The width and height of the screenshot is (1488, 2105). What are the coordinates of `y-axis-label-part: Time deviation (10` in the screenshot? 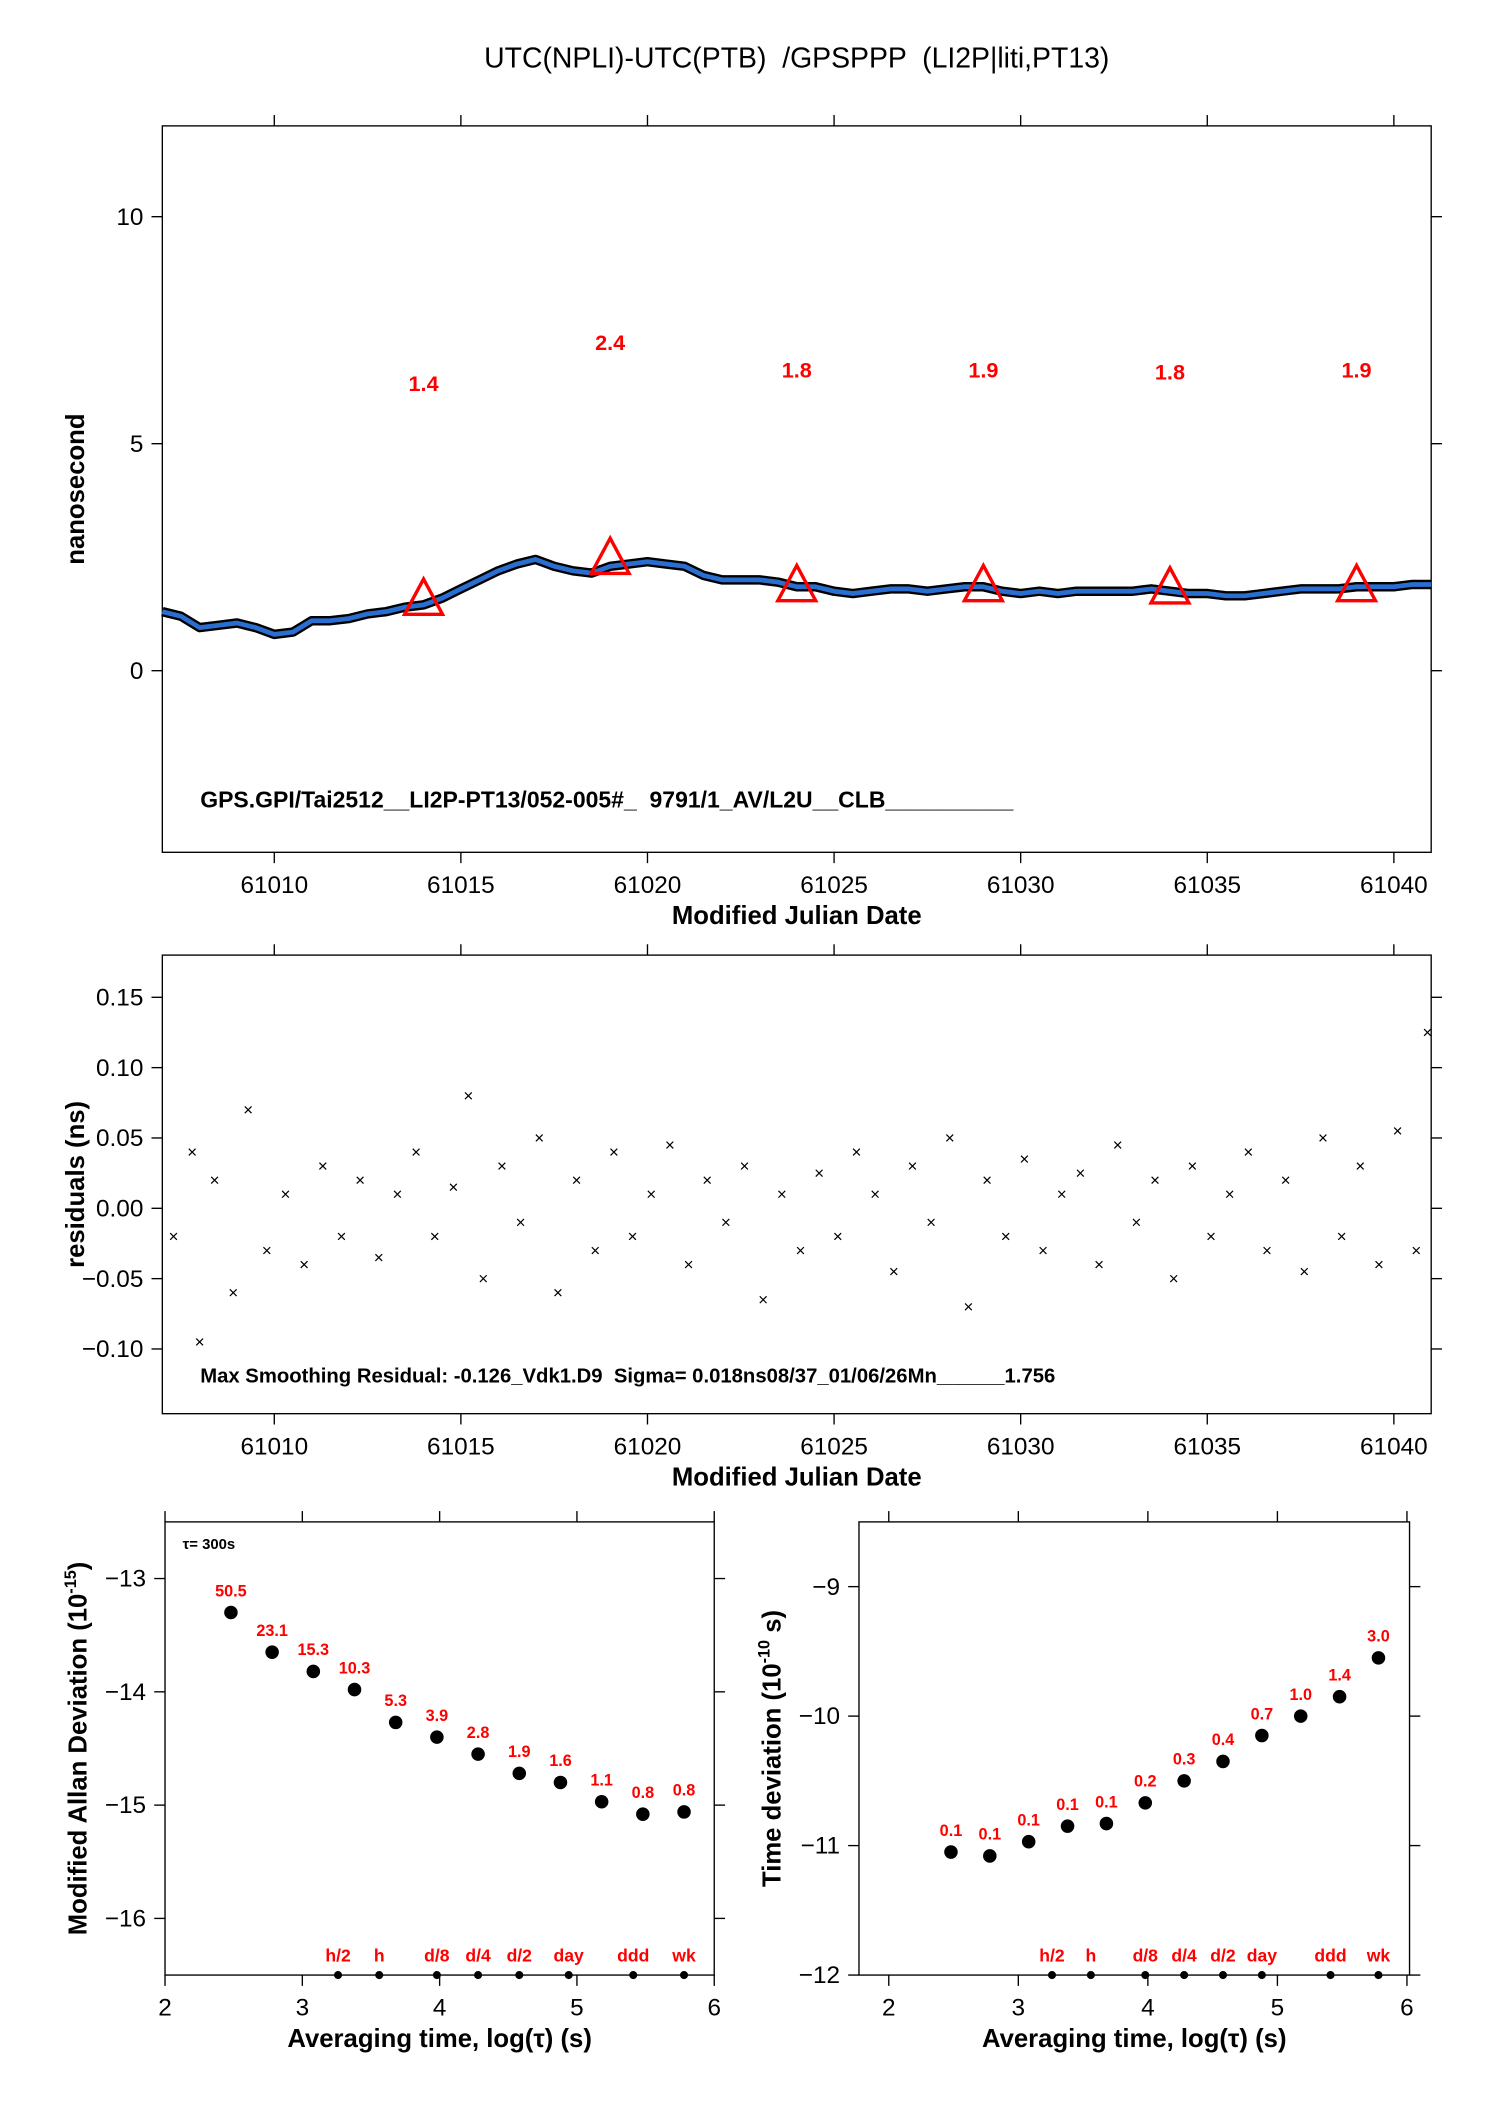 It's located at (773, 1775).